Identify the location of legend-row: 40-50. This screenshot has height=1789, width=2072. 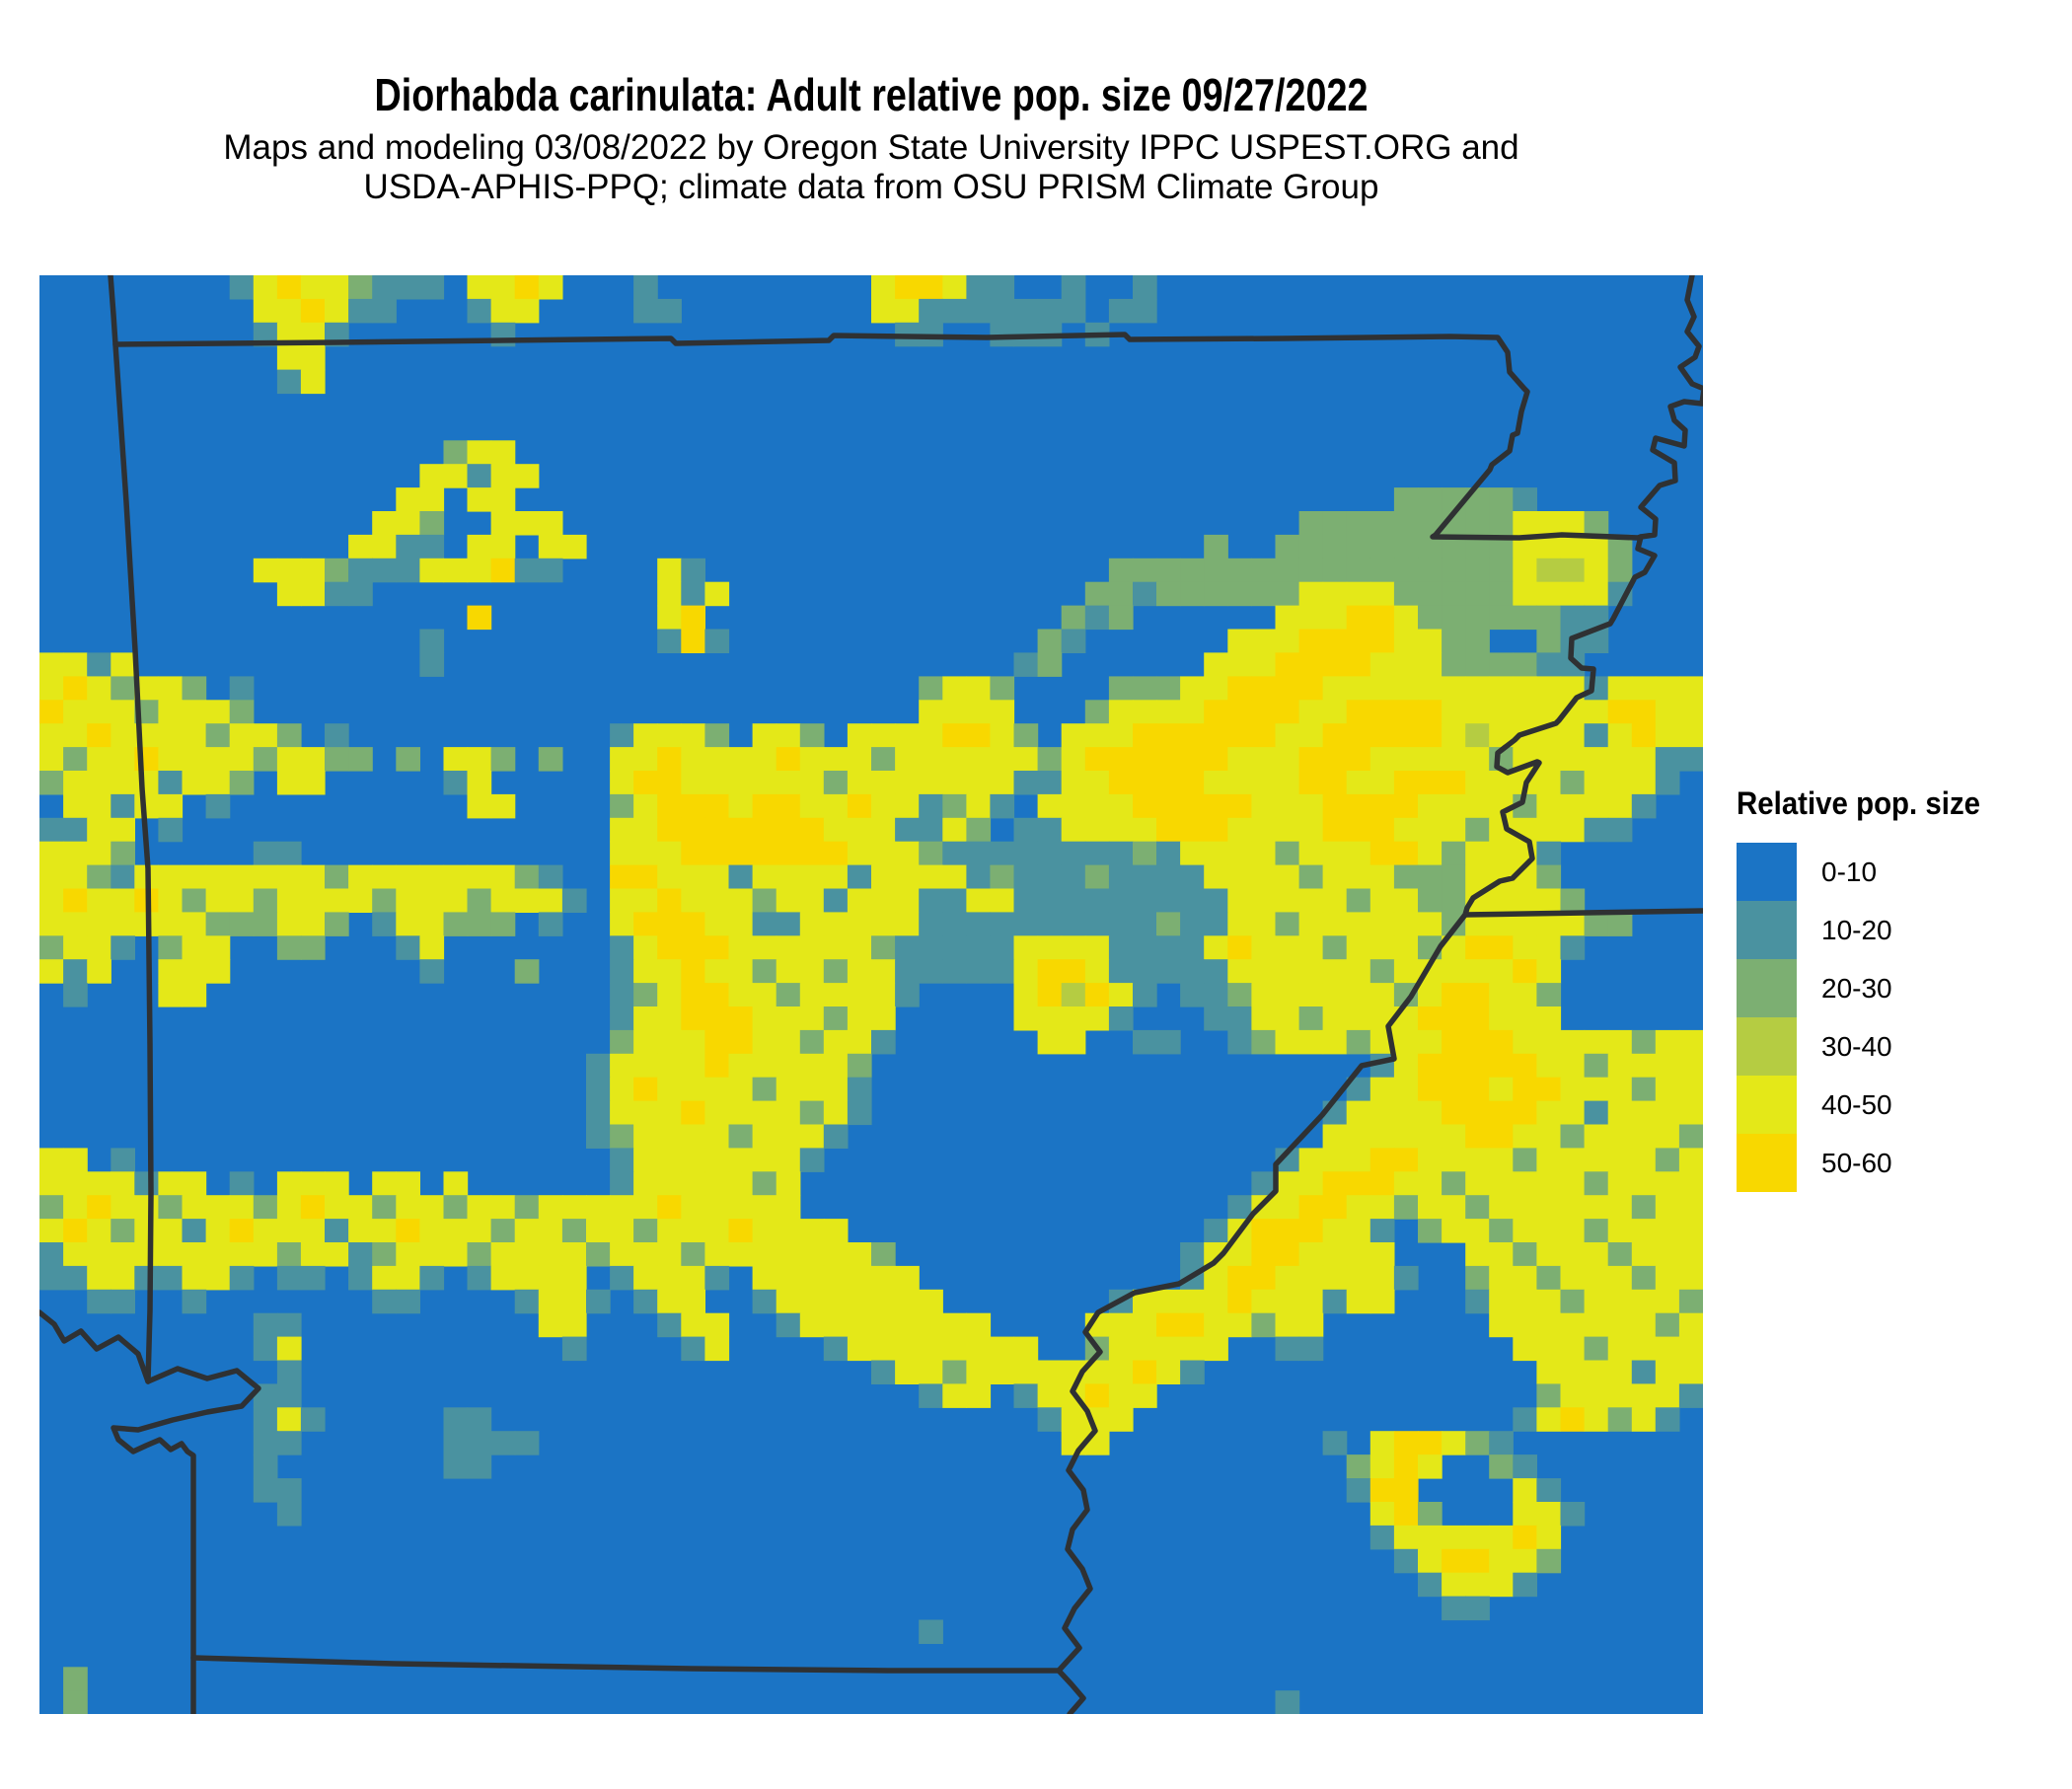
(1902, 1105).